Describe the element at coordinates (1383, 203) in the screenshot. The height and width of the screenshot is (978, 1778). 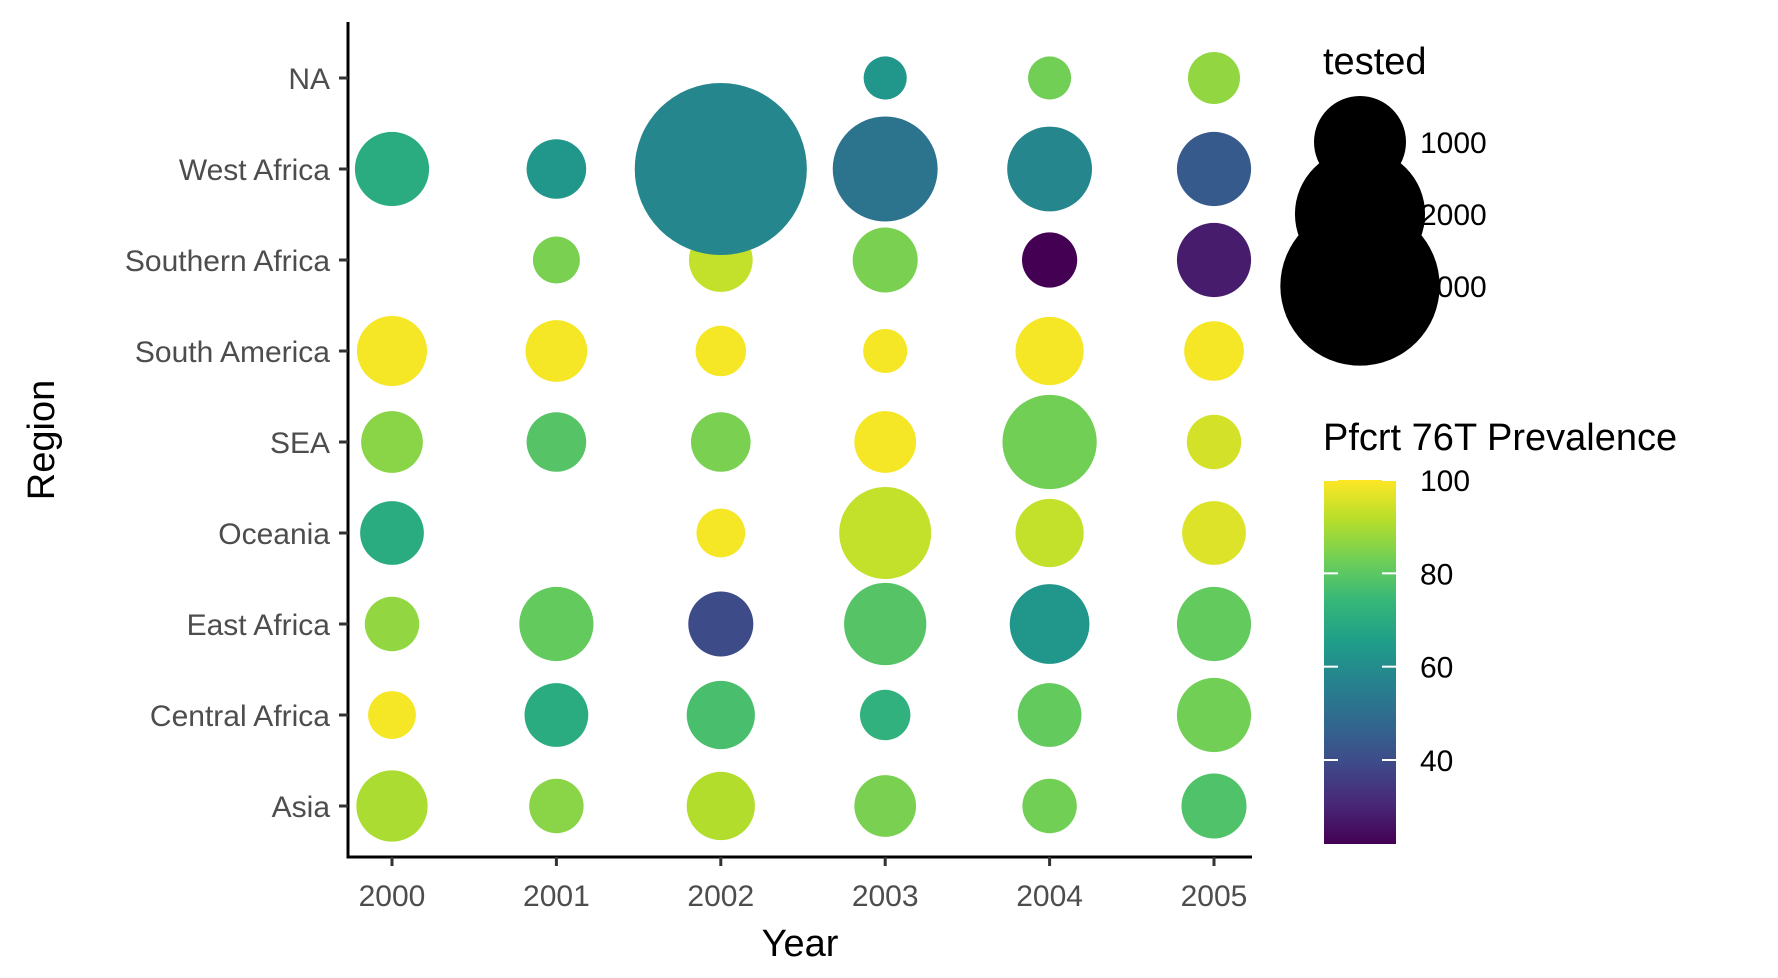
I see `size-legend: tested 1000 2000 3000` at that location.